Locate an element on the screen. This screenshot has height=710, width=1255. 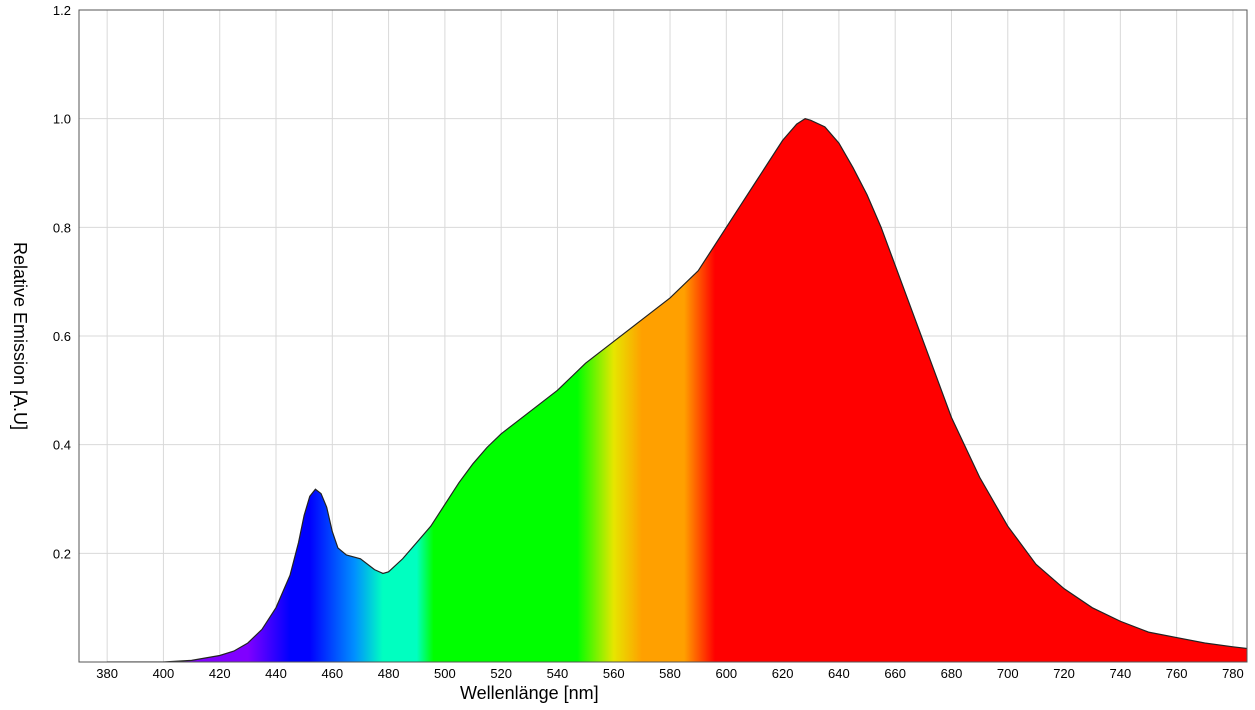
x-tick-label: 500 is located at coordinates (445, 673).